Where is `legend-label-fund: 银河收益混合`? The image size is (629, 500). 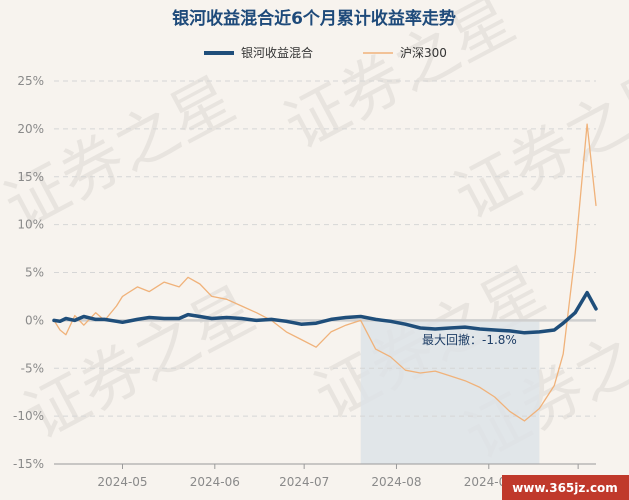
legend-label-fund: 银河收益混合 is located at coordinates (277, 52).